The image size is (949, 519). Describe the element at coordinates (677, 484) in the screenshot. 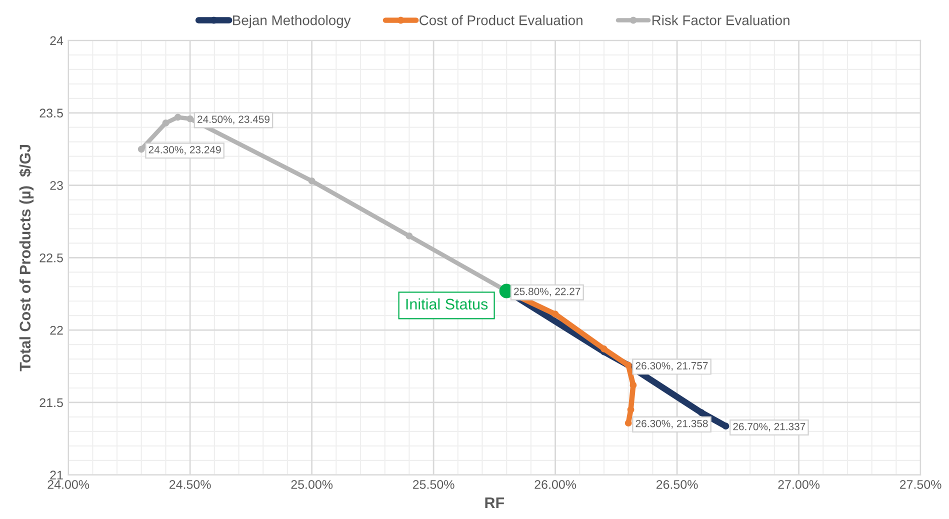

I see `x-tick-label: 26.50%` at that location.